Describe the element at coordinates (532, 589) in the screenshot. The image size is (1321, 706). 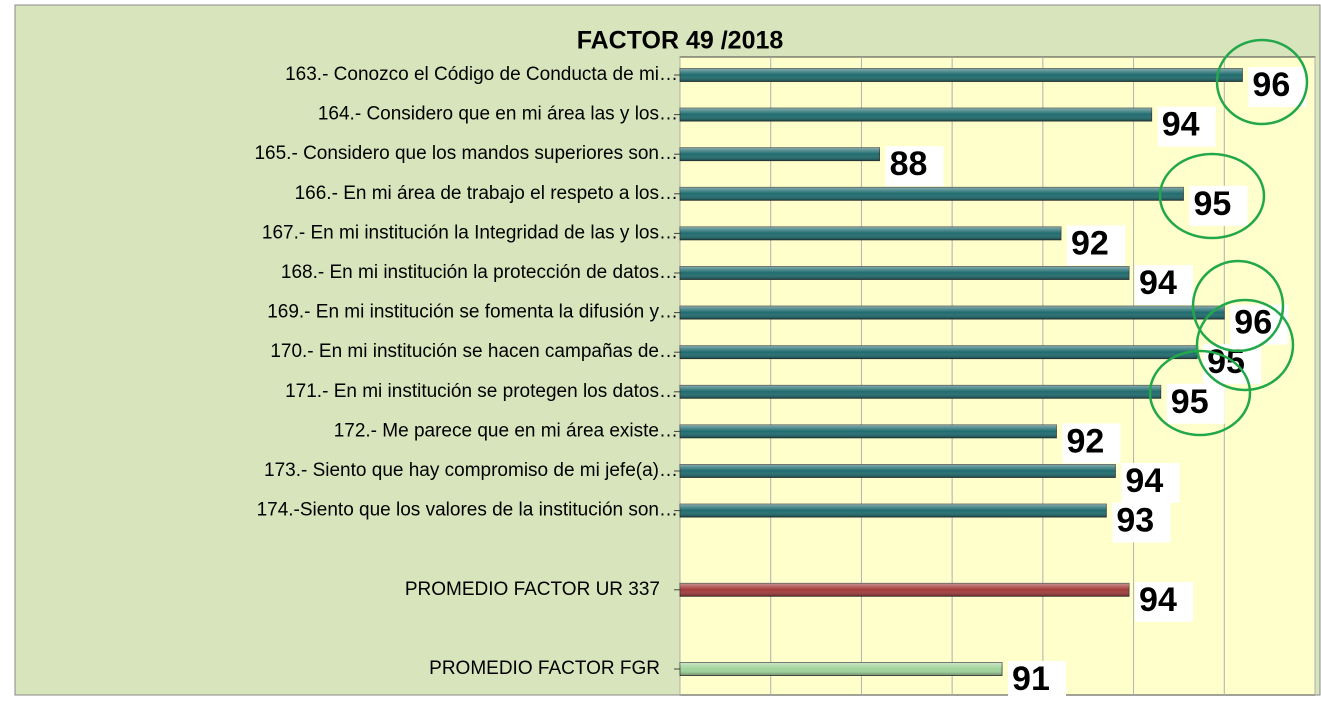
I see `y-tick-label: PROMEDIO FACTOR UR 337` at that location.